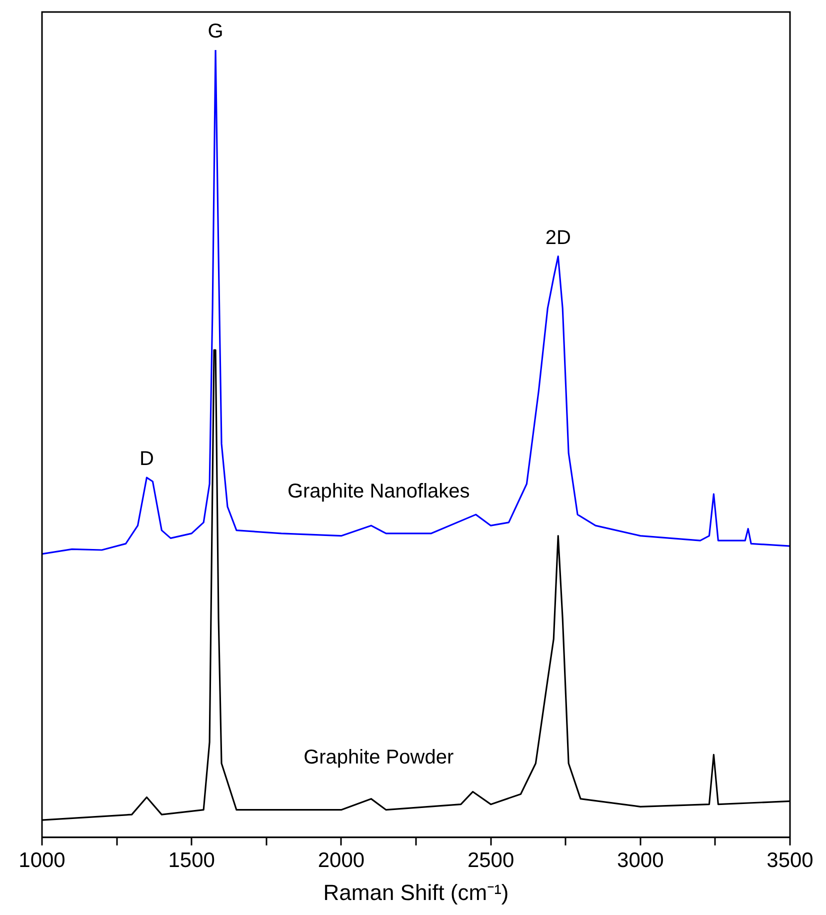 Image resolution: width=826 pixels, height=915 pixels. What do you see at coordinates (379, 757) in the screenshot?
I see `series-label: Graphite Powder` at bounding box center [379, 757].